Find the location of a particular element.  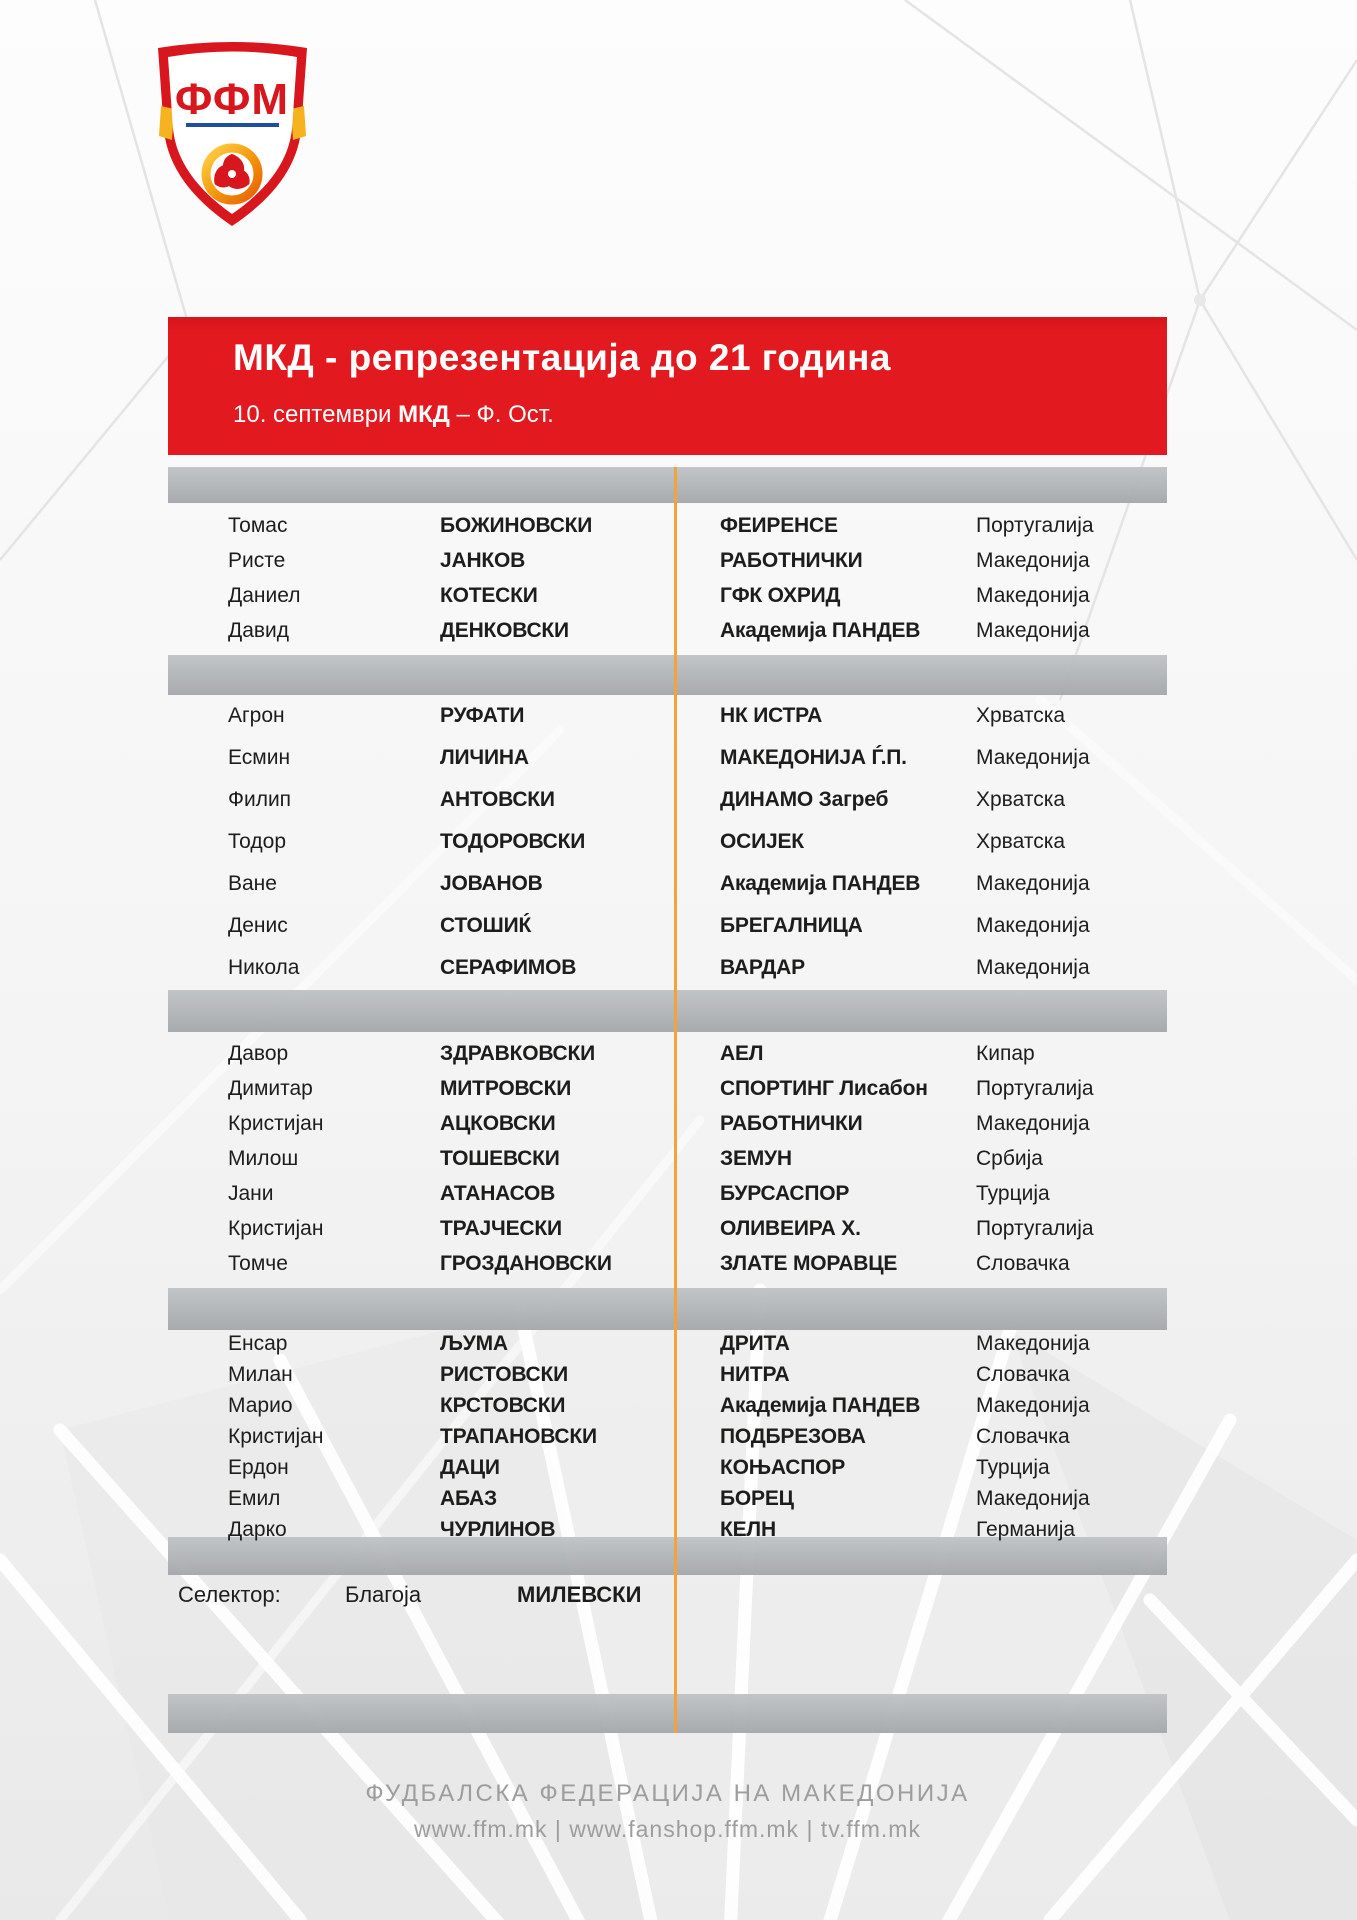

player-first-name: Димитар is located at coordinates (270, 1088).